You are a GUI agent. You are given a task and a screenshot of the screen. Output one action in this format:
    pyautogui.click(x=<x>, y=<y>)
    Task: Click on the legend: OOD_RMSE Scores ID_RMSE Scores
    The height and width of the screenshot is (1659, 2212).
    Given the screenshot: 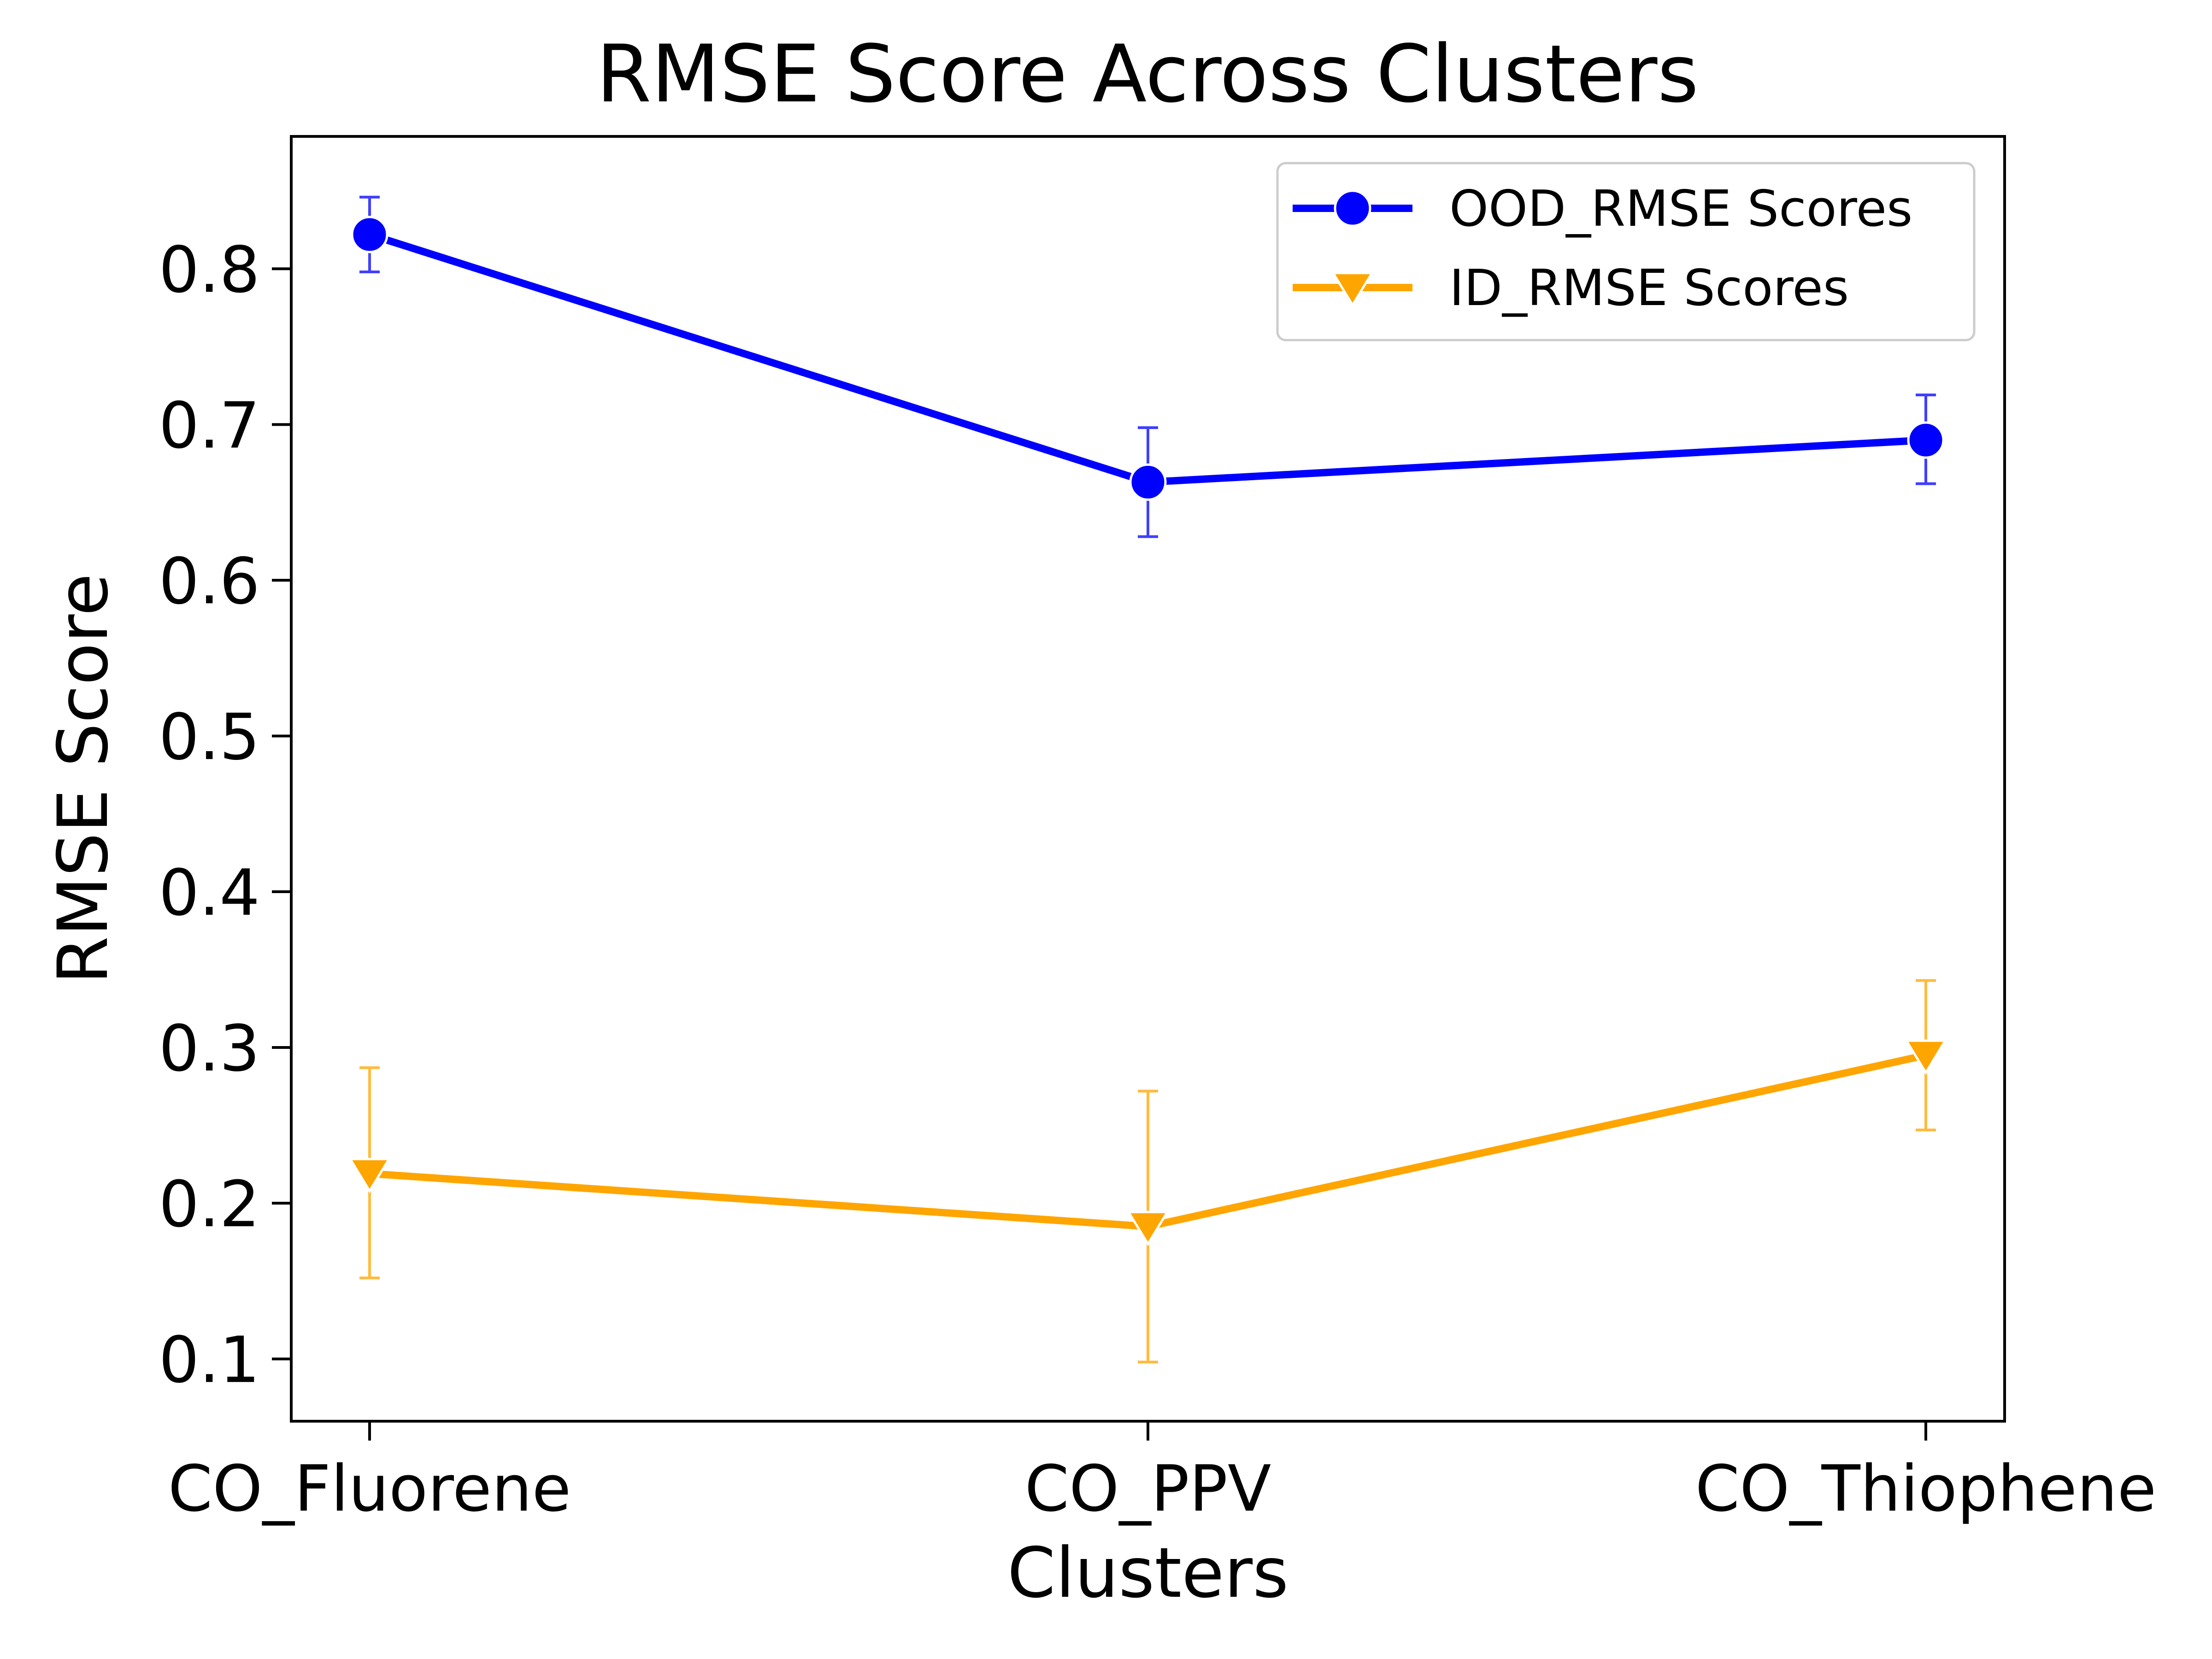 What is the action you would take?
    pyautogui.click(x=1626, y=251)
    